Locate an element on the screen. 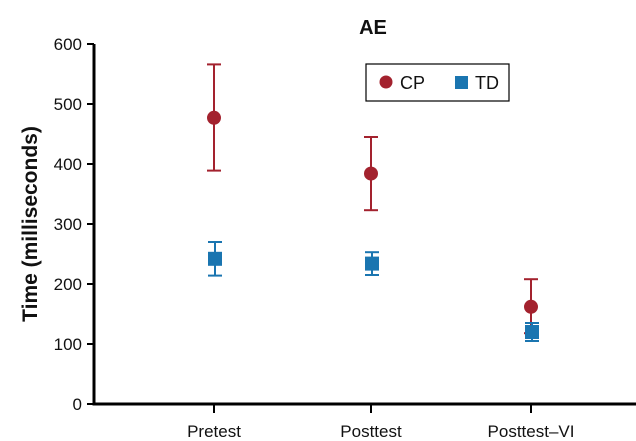 The width and height of the screenshot is (636, 441). x-tick-label: Posttest–VI is located at coordinates (531, 431).